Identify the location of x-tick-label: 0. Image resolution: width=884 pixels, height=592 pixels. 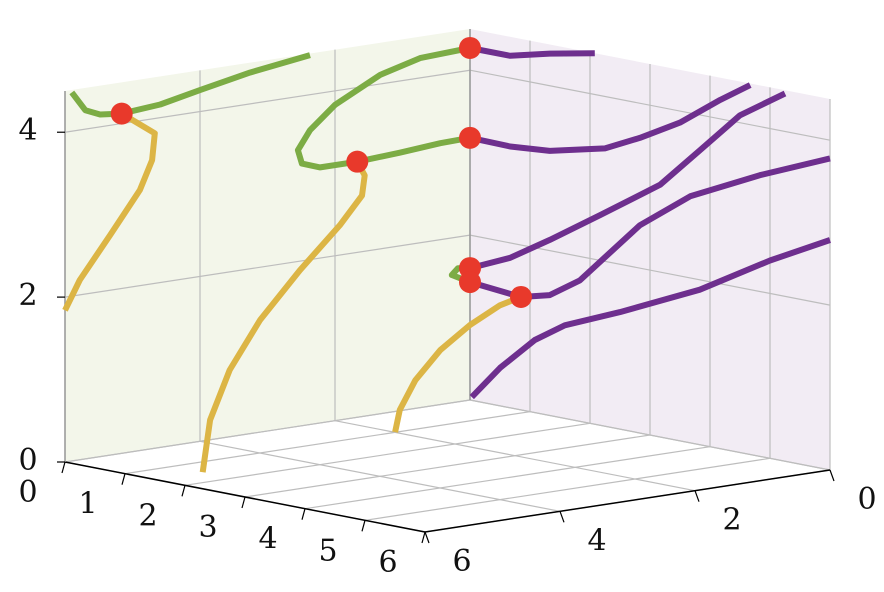
(27, 492).